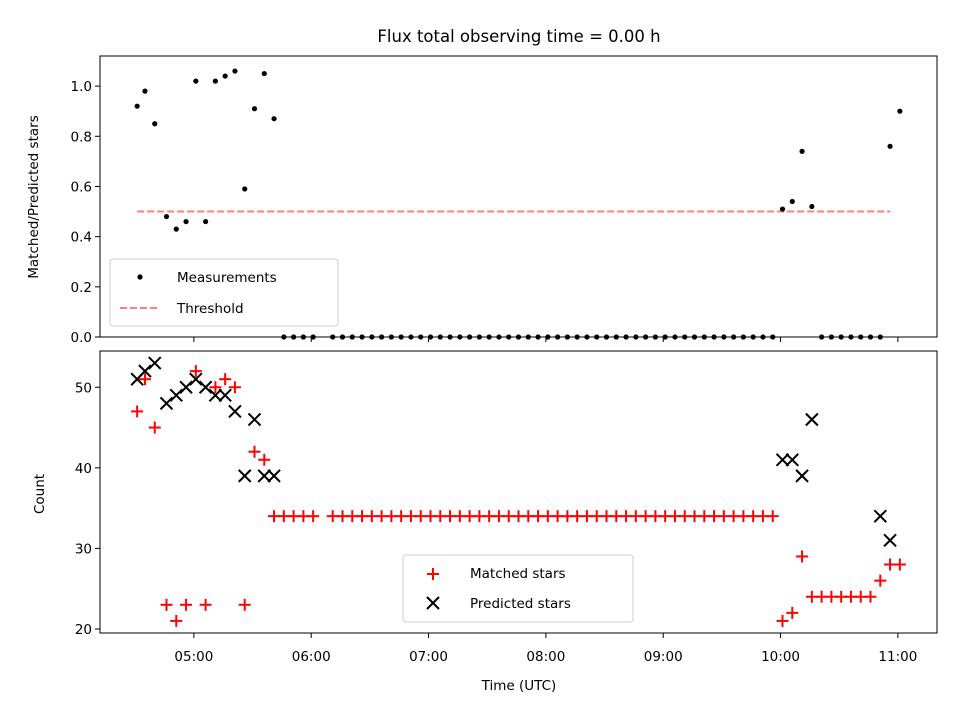 The height and width of the screenshot is (720, 960). What do you see at coordinates (520, 604) in the screenshot?
I see `legend-predicted-label: Predicted stars` at bounding box center [520, 604].